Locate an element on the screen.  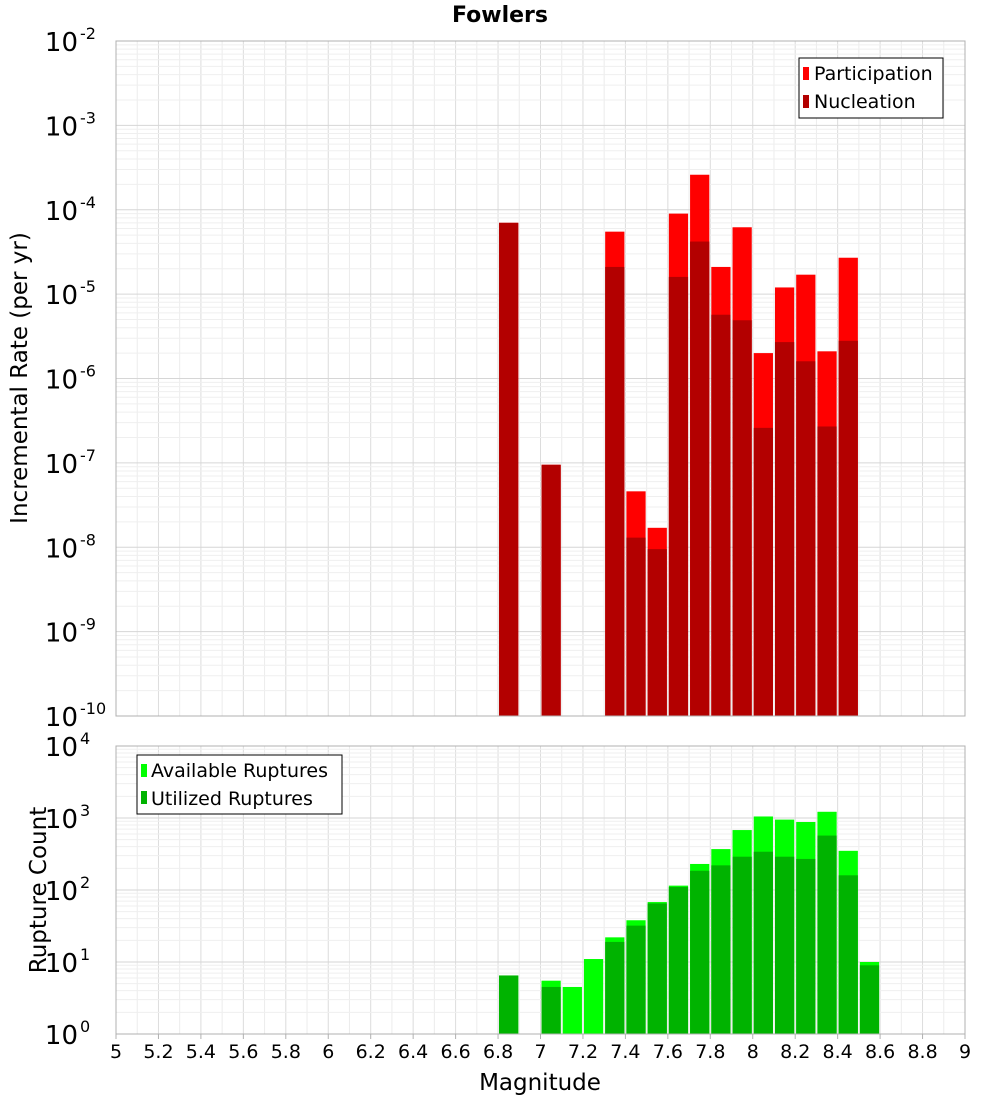
rate-y-tick-exponent: -5 is located at coordinates (88, 286).